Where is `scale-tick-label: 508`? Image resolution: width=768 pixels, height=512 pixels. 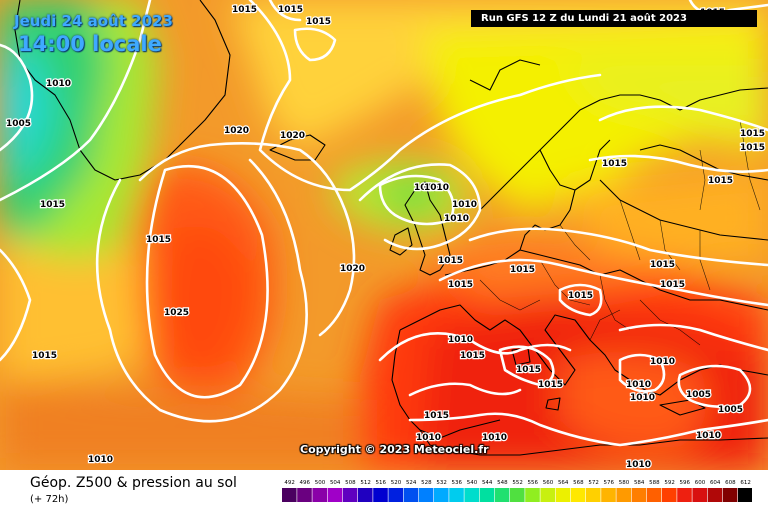 scale-tick-label: 508 is located at coordinates (350, 483).